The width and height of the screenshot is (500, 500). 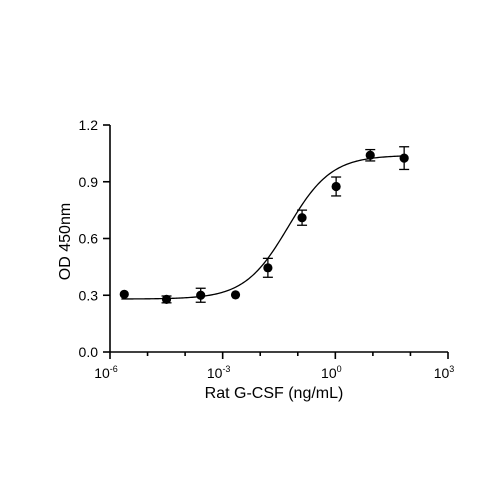 What do you see at coordinates (89, 182) in the screenshot?
I see `y-tick-label: 0.9` at bounding box center [89, 182].